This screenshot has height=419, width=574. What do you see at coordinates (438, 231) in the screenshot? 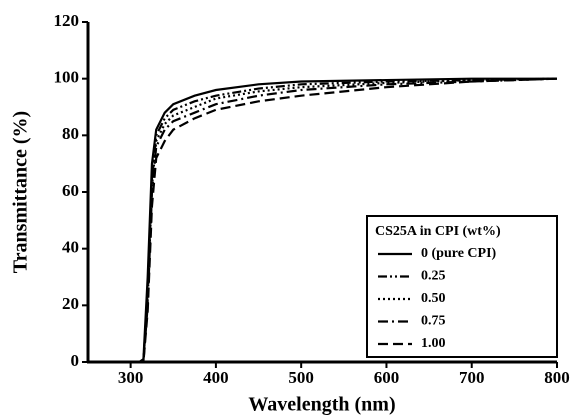
I see `legend-title: CS25A in CPI (wt%)` at bounding box center [438, 231].